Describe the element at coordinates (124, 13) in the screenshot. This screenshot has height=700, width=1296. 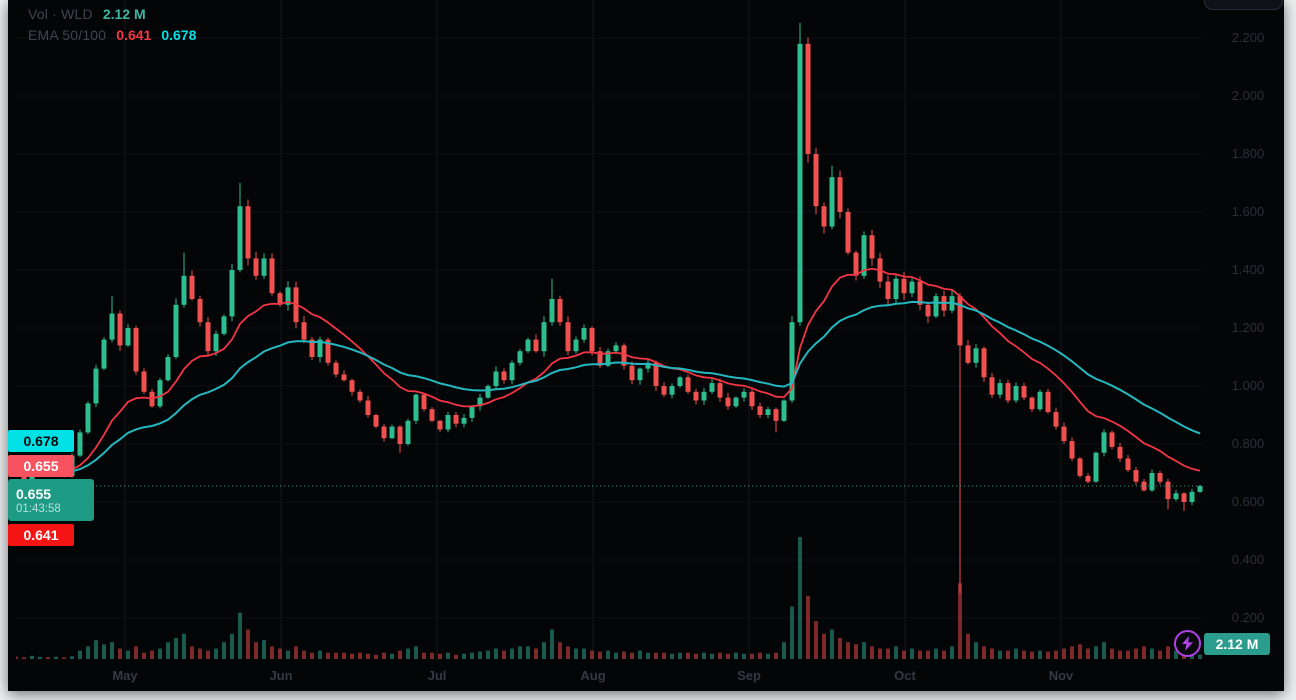
I see `volume-indicator-value: 2.12 M` at that location.